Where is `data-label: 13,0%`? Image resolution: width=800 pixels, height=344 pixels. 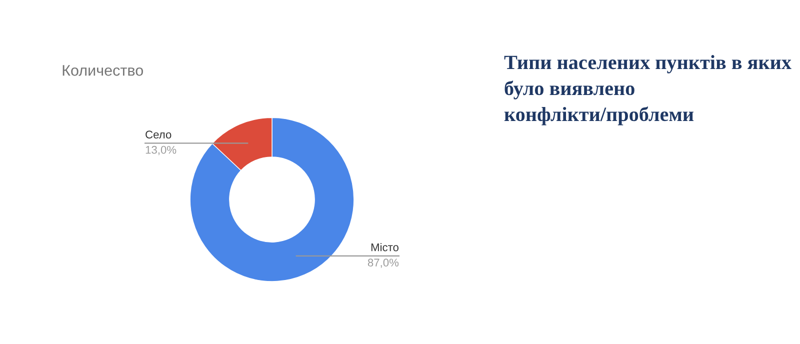 data-label: 13,0% is located at coordinates (161, 151).